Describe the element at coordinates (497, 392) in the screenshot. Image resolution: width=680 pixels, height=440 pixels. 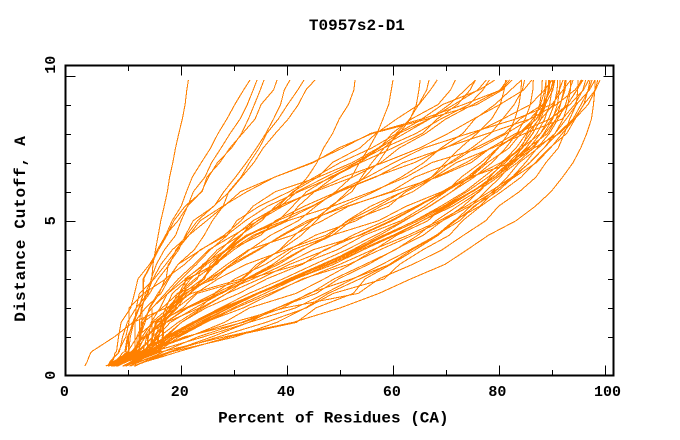
I see `svg-text: 80` at that location.